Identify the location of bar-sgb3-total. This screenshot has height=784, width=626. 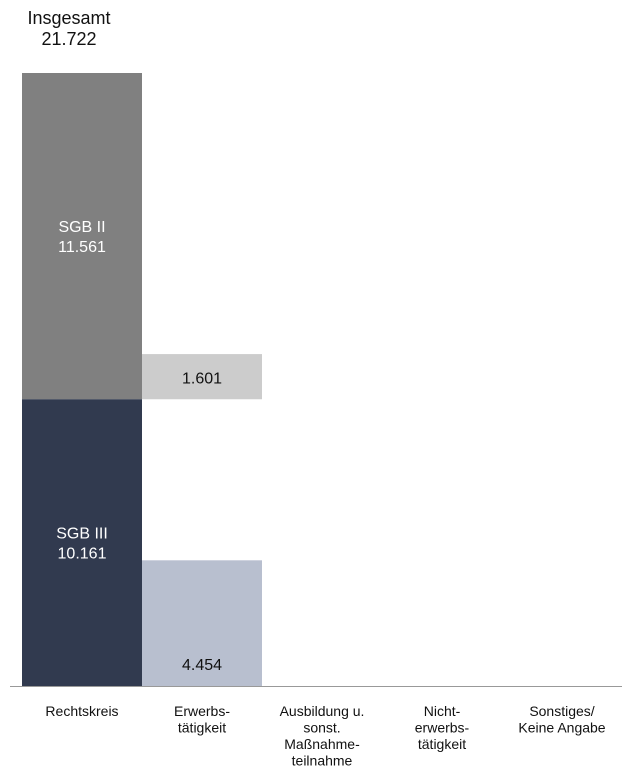
(82, 542).